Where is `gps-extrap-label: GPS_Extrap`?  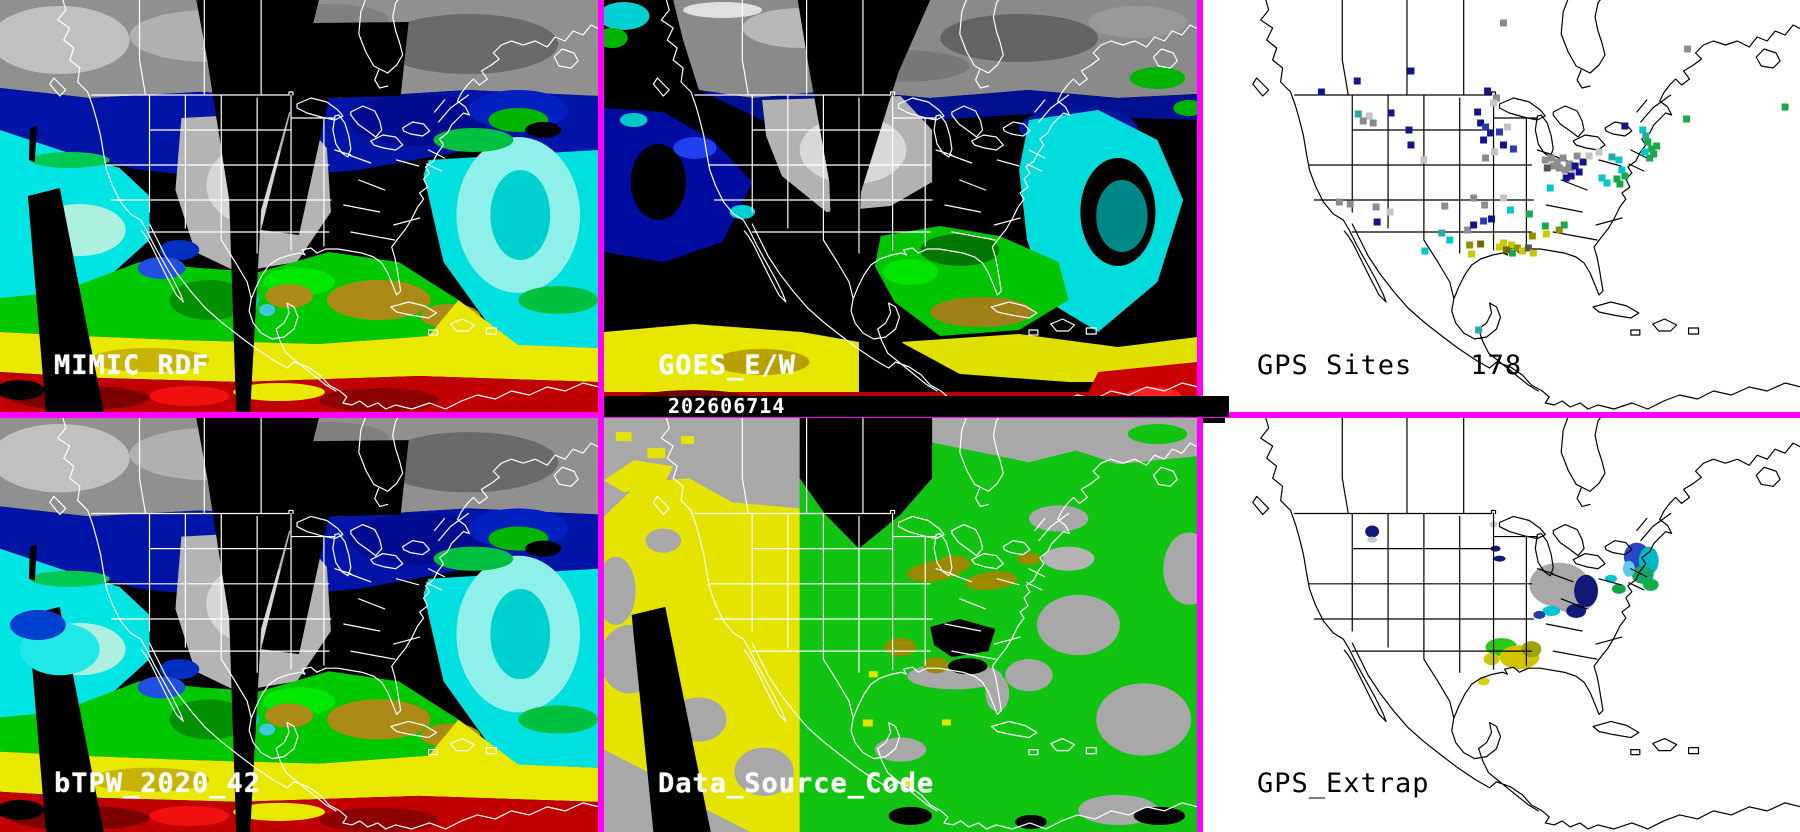 gps-extrap-label: GPS_Extrap is located at coordinates (1343, 783).